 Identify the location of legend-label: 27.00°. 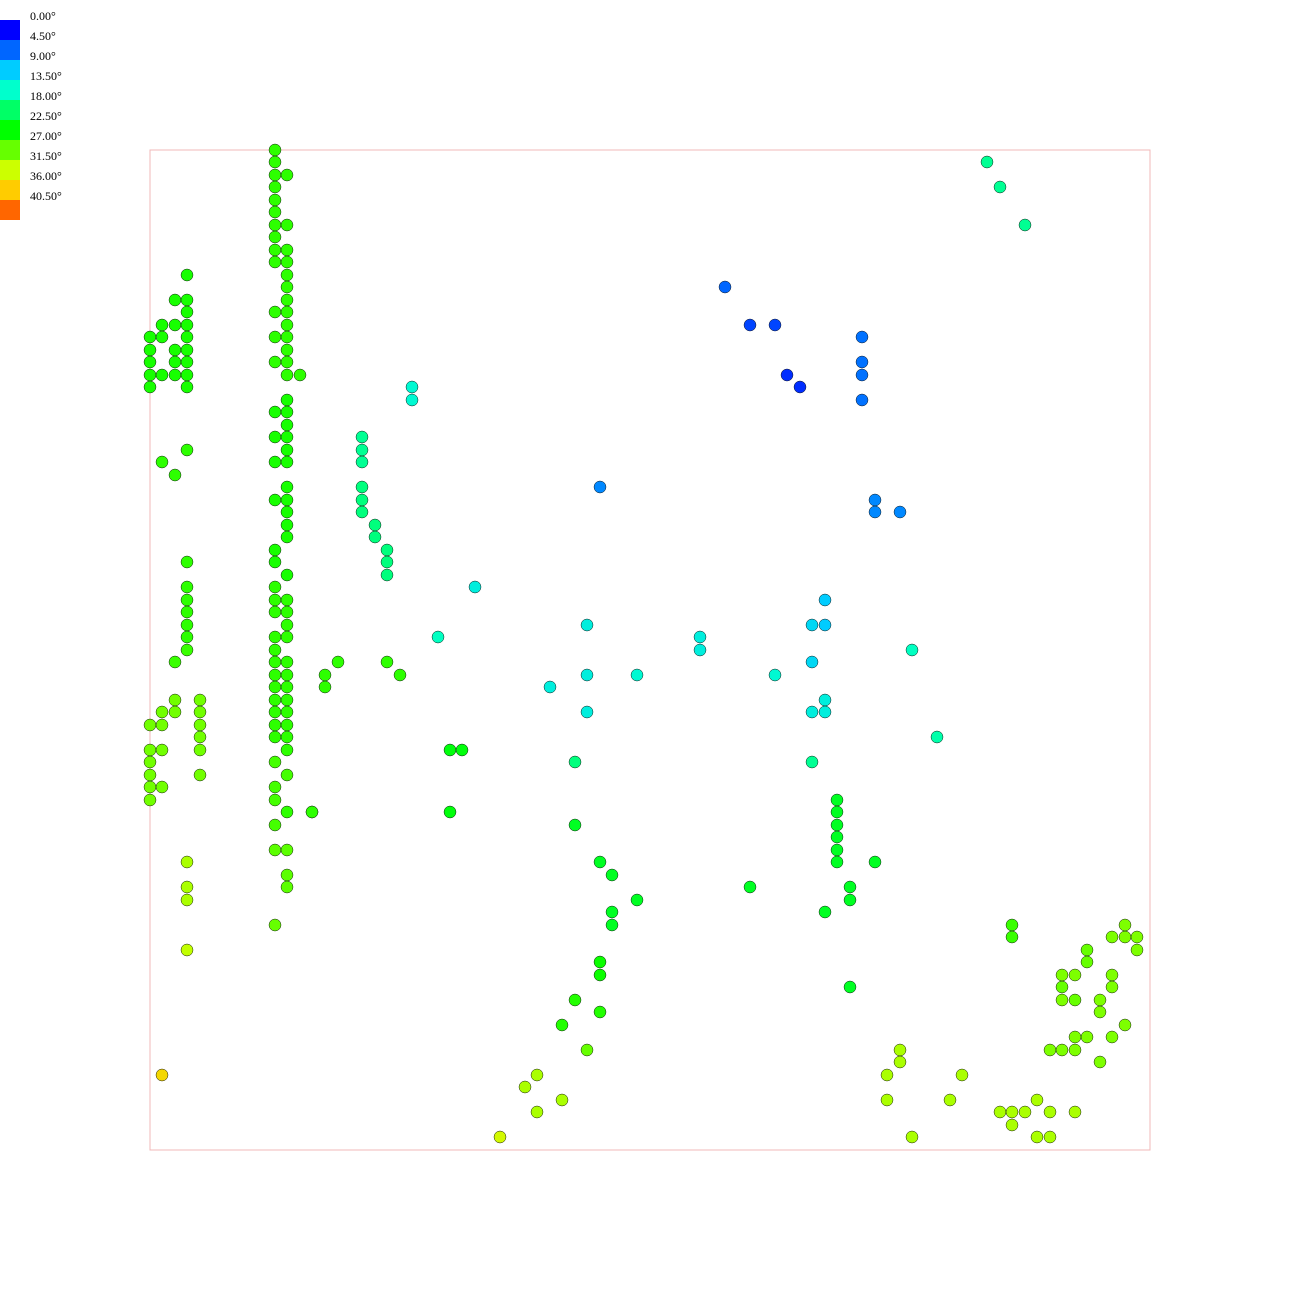
(46, 136).